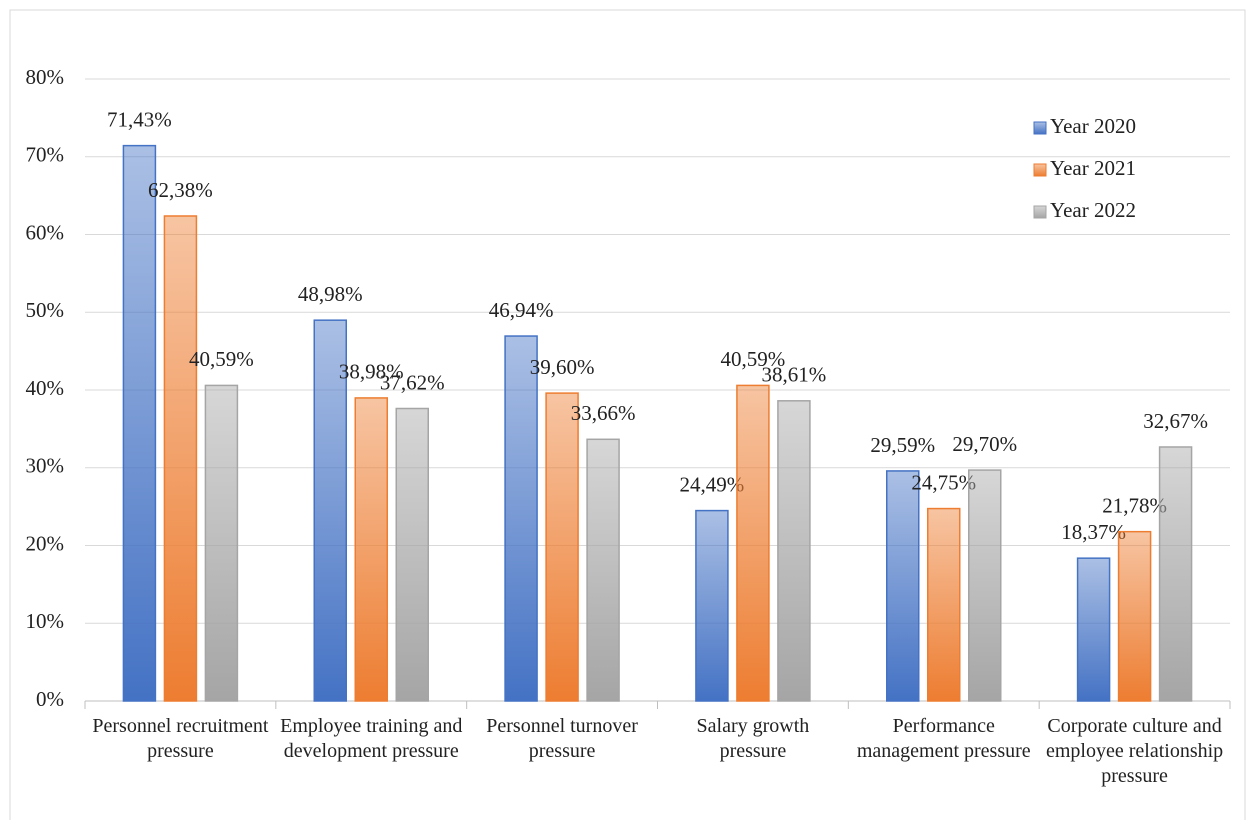 This screenshot has width=1247, height=820. Describe the element at coordinates (943, 482) in the screenshot. I see `data-label: 24,75%` at that location.